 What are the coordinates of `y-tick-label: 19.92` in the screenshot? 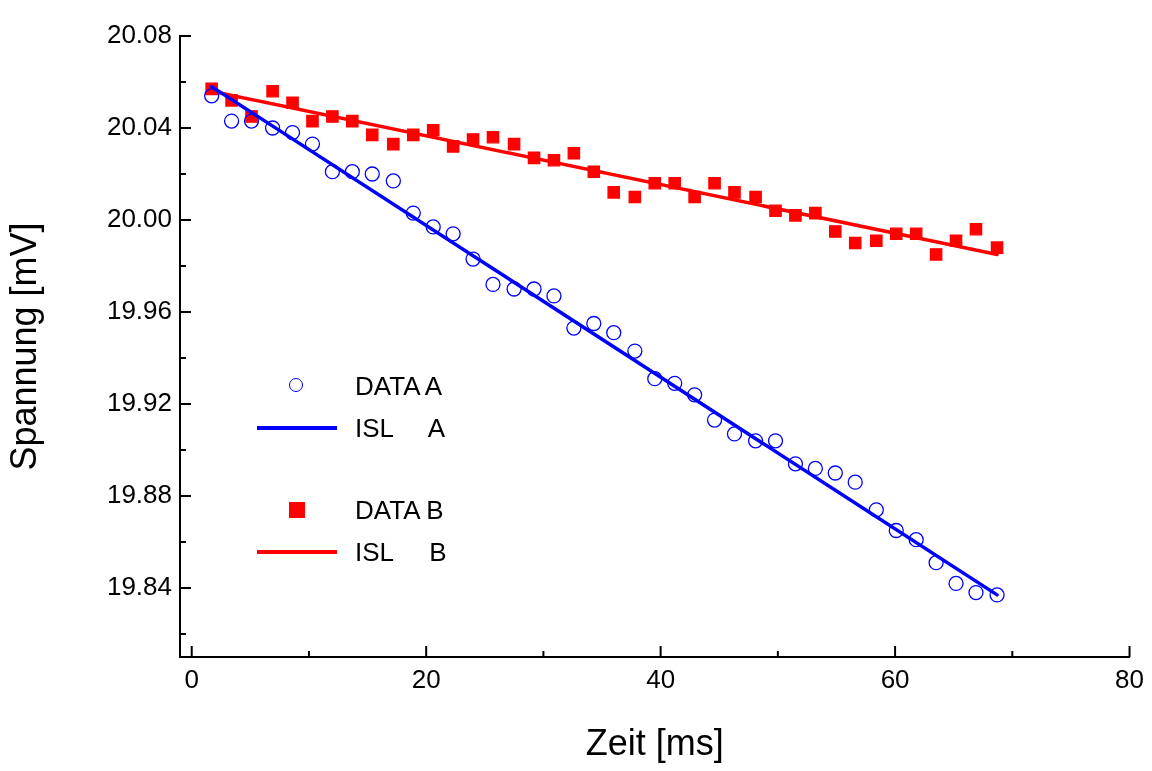 It's located at (139, 402).